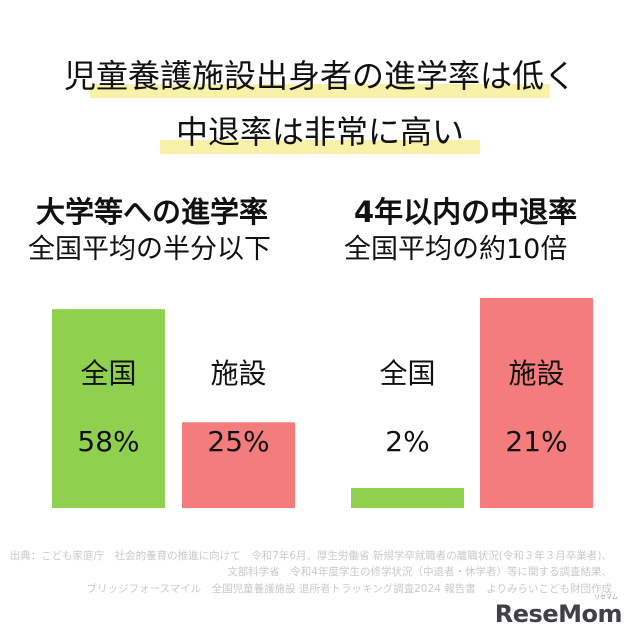 This screenshot has height=640, width=640. Describe the element at coordinates (152, 212) in the screenshot. I see `chart-1-title: 大学等への進学率` at that location.